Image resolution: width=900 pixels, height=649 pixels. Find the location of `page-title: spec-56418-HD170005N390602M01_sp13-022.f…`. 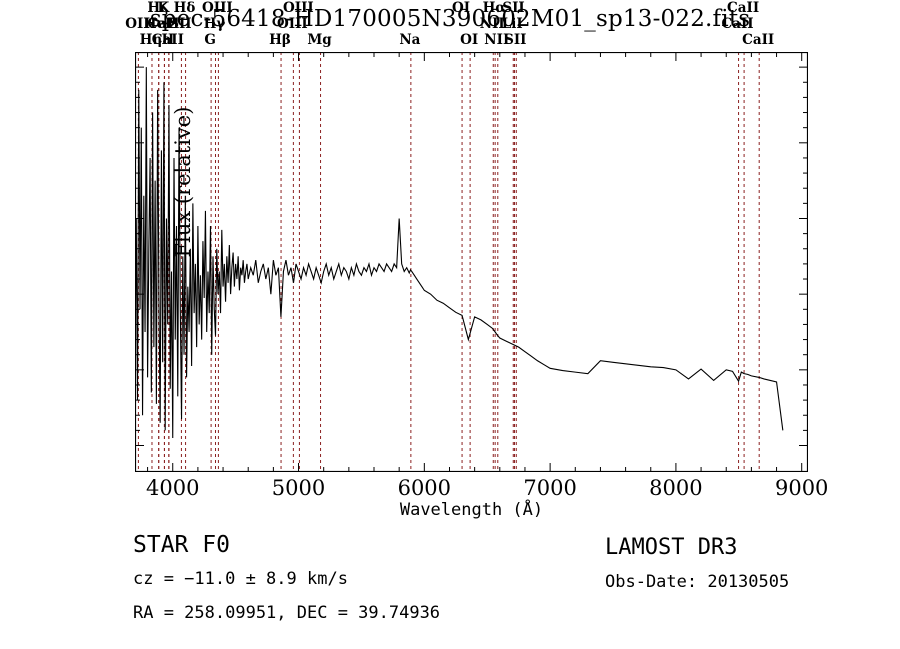

page-title: spec-56418-HD170005N390602M01_sp13-022.f… is located at coordinates (450, 19).